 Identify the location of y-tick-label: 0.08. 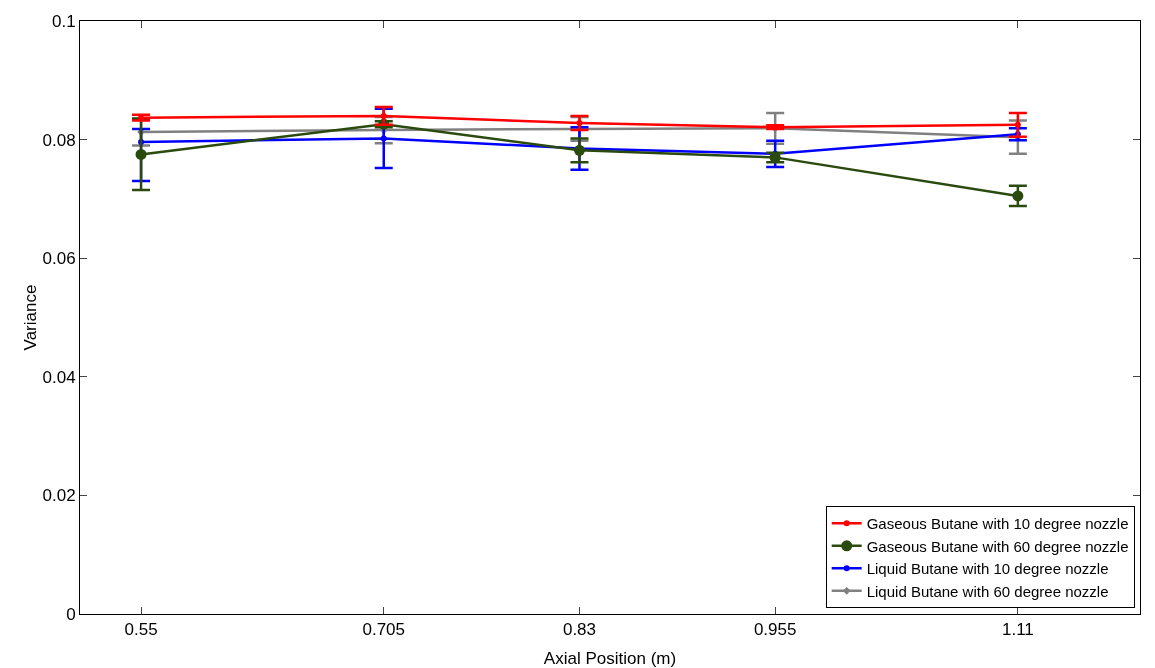
(59, 140).